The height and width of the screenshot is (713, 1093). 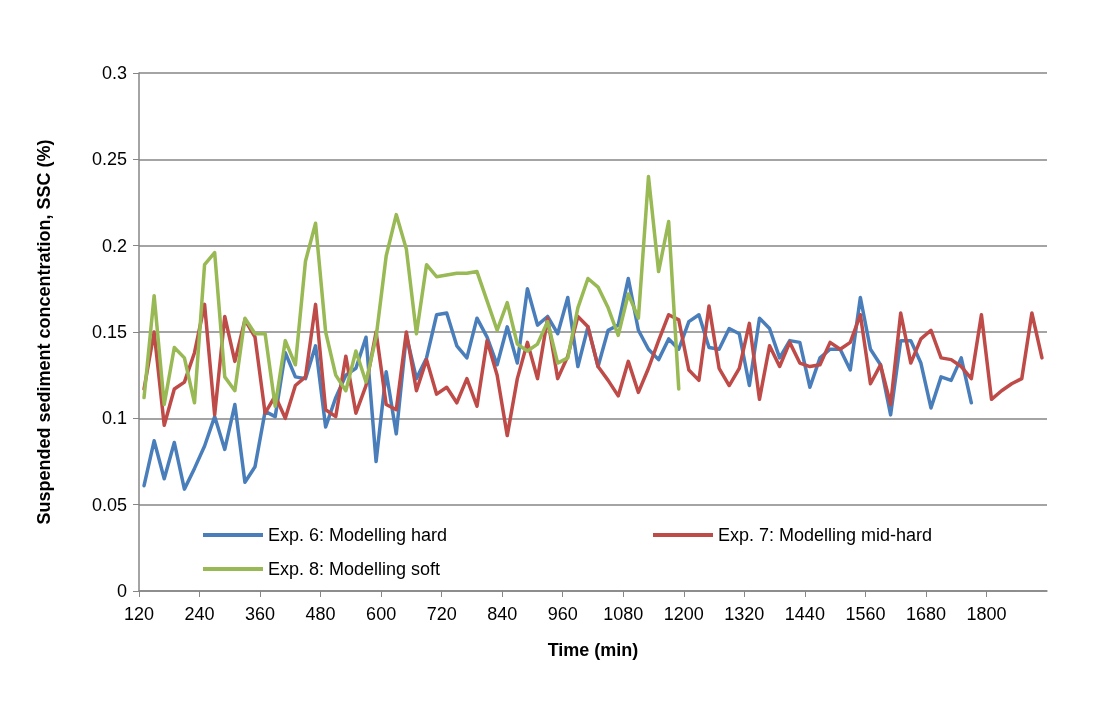 What do you see at coordinates (109, 332) in the screenshot?
I see `y-tick-label: 0.15` at bounding box center [109, 332].